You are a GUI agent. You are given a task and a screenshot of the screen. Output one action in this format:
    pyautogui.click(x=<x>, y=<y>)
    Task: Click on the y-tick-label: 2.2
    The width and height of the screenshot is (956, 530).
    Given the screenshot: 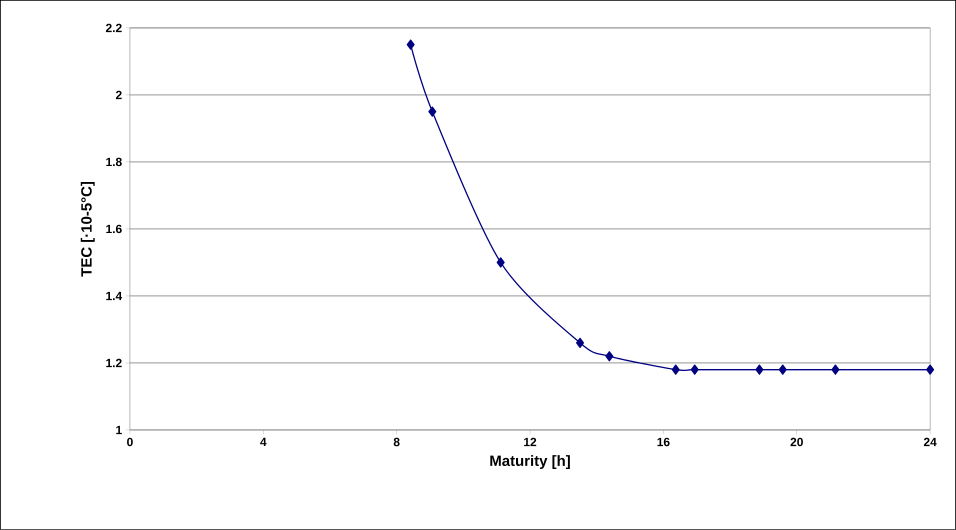 What is the action you would take?
    pyautogui.click(x=114, y=28)
    